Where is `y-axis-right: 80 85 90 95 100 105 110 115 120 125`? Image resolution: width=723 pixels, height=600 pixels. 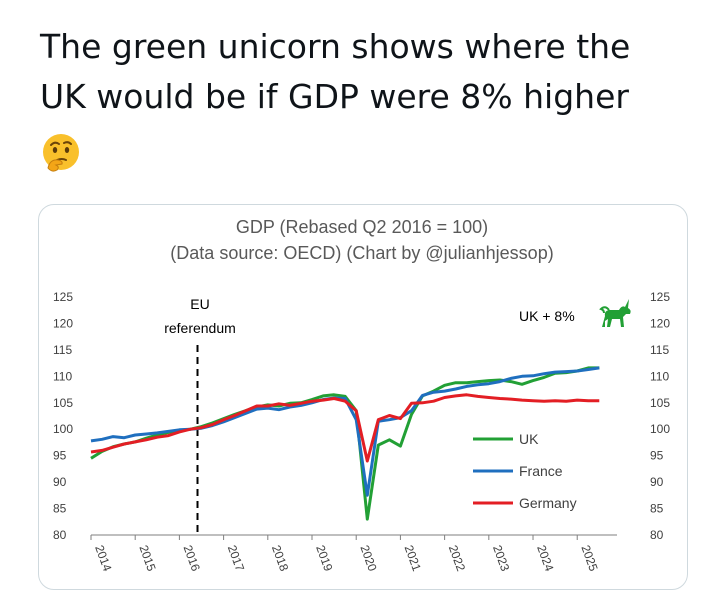
y-axis-right: 80 85 90 95 100 105 110 115 120 125 is located at coordinates (660, 416).